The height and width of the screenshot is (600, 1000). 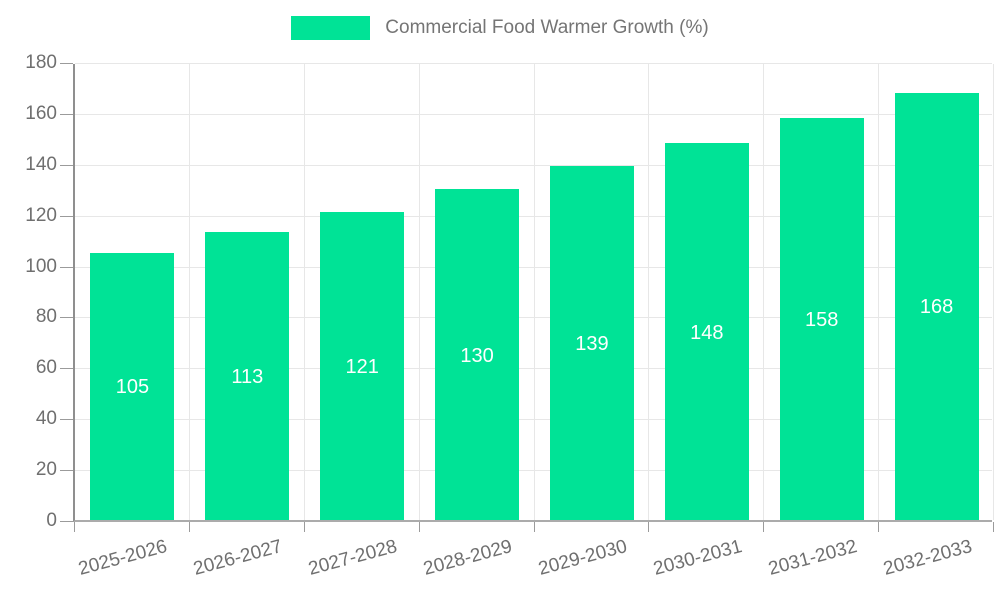 I want to click on bar-value-label: 105, so click(x=132, y=387).